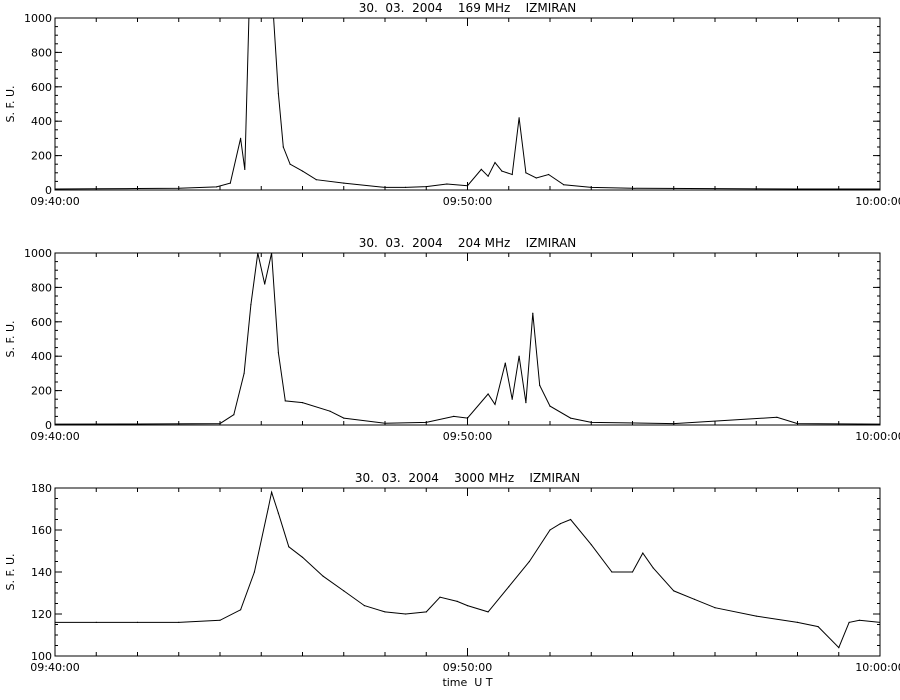  Describe the element at coordinates (41, 156) in the screenshot. I see `y-tick-label: 200` at that location.